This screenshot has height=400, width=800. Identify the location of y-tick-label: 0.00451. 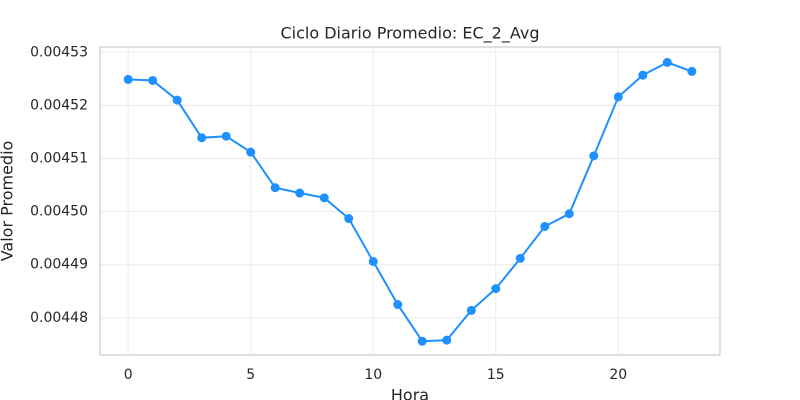
(59, 159).